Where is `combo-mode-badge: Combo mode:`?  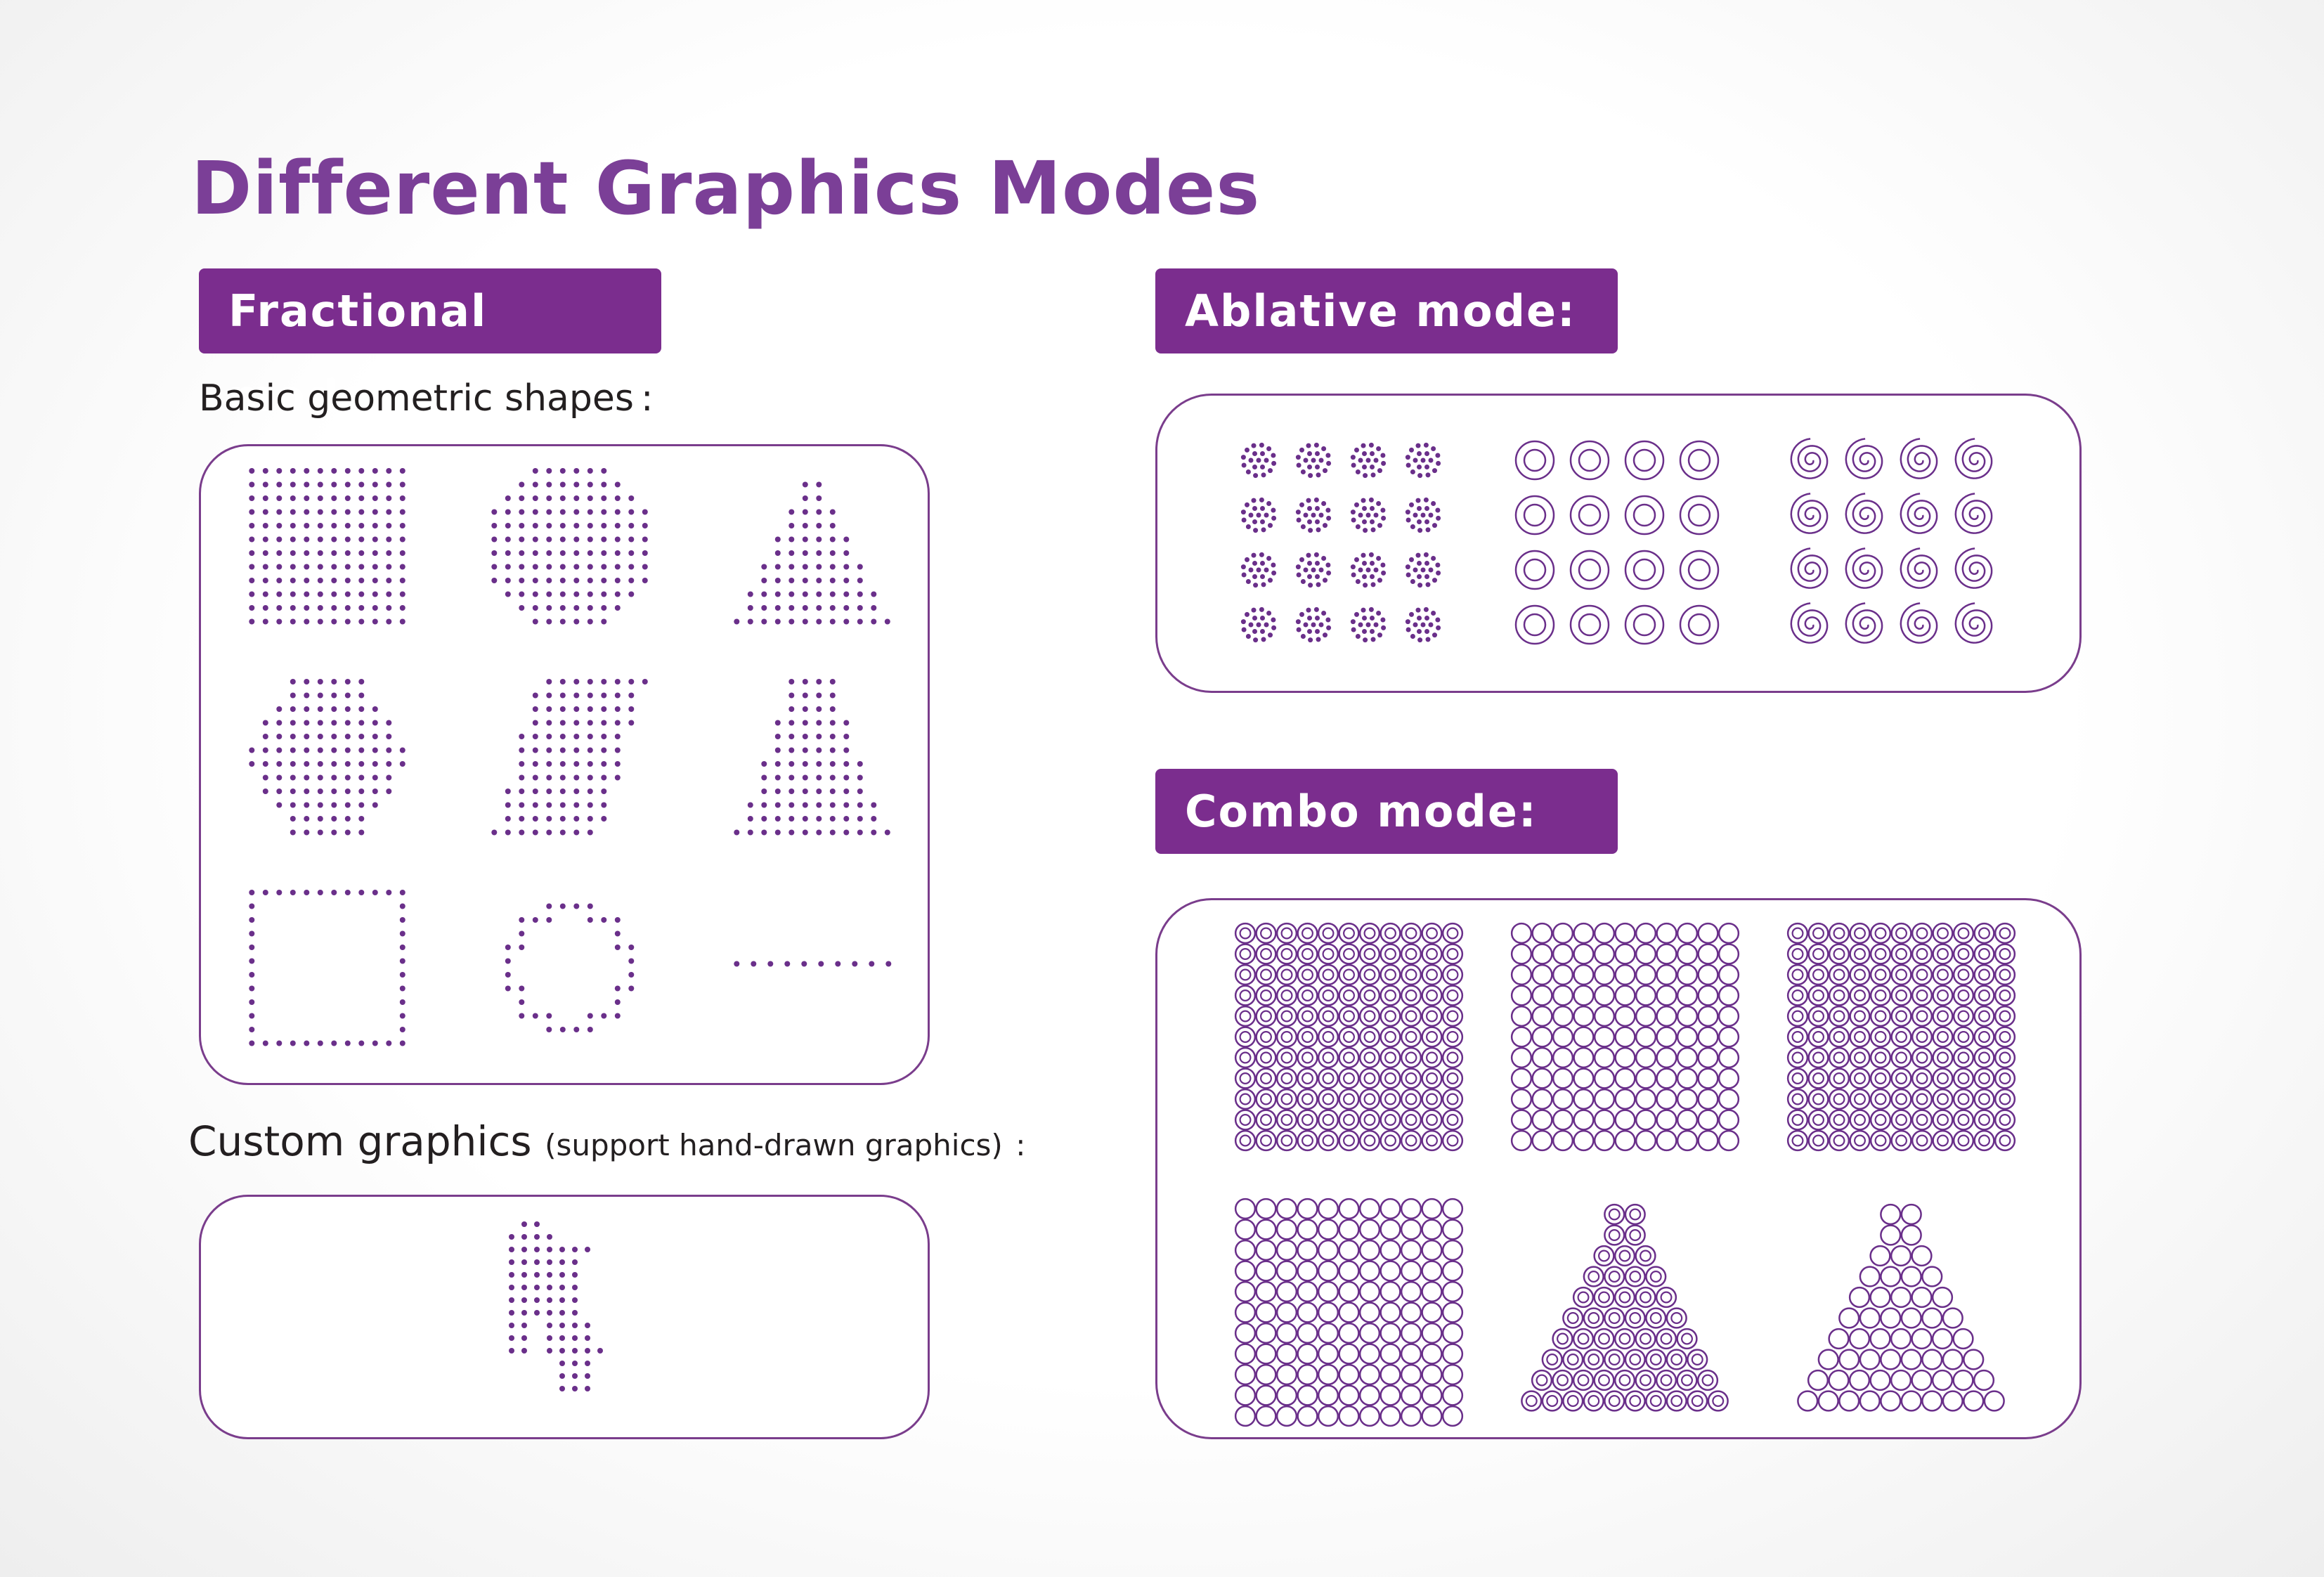 combo-mode-badge: Combo mode: is located at coordinates (1386, 811).